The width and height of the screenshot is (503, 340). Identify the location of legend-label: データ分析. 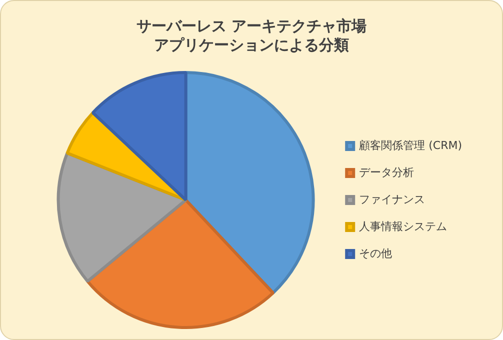
(386, 172).